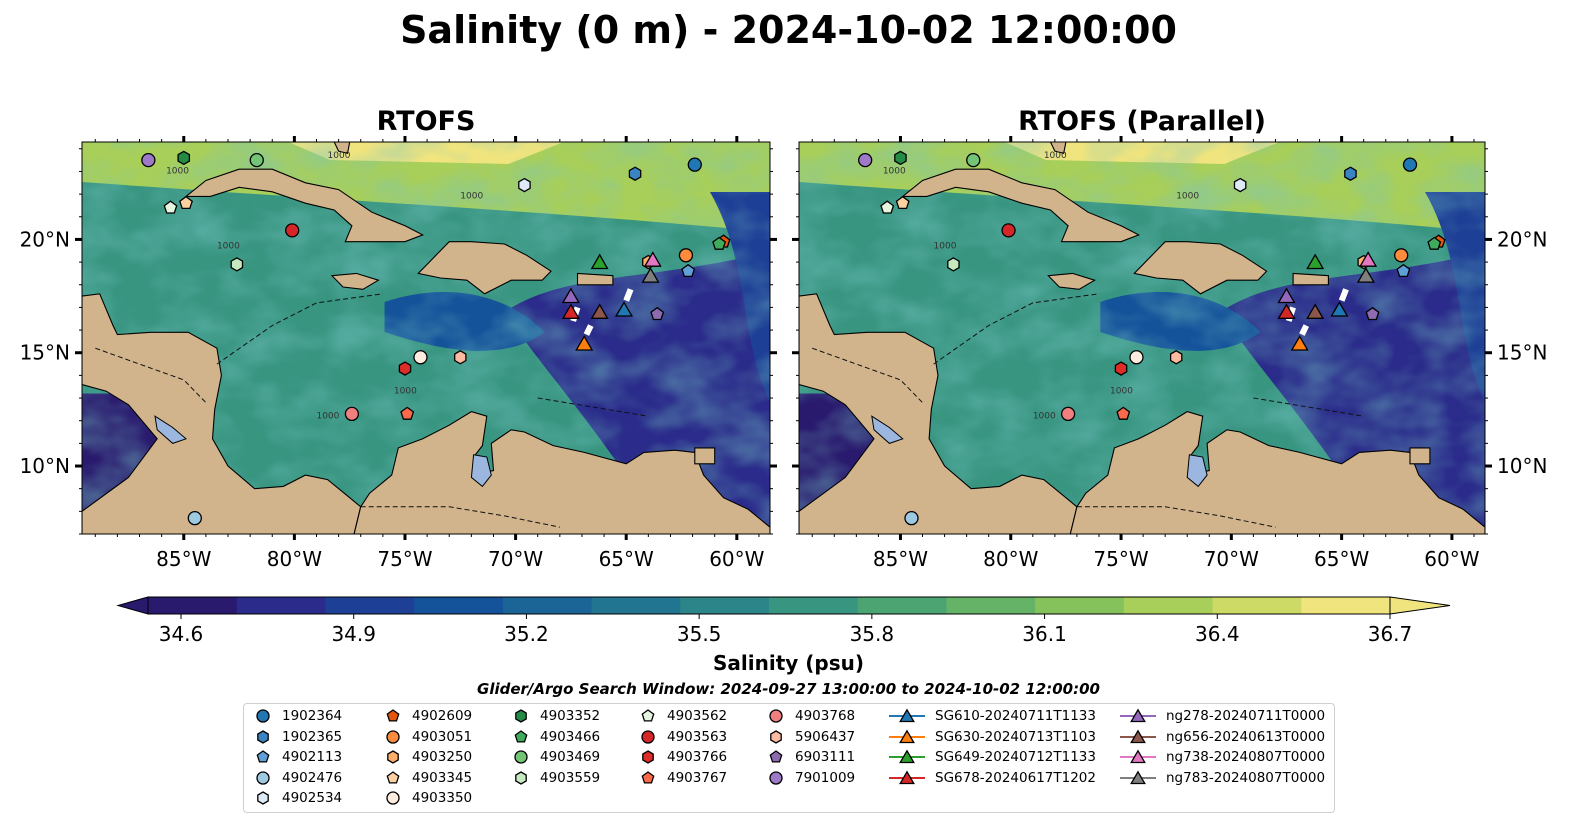 Image resolution: width=1577 pixels, height=827 pixels. What do you see at coordinates (683, 778) in the screenshot?
I see `legend-item: 4903767` at bounding box center [683, 778].